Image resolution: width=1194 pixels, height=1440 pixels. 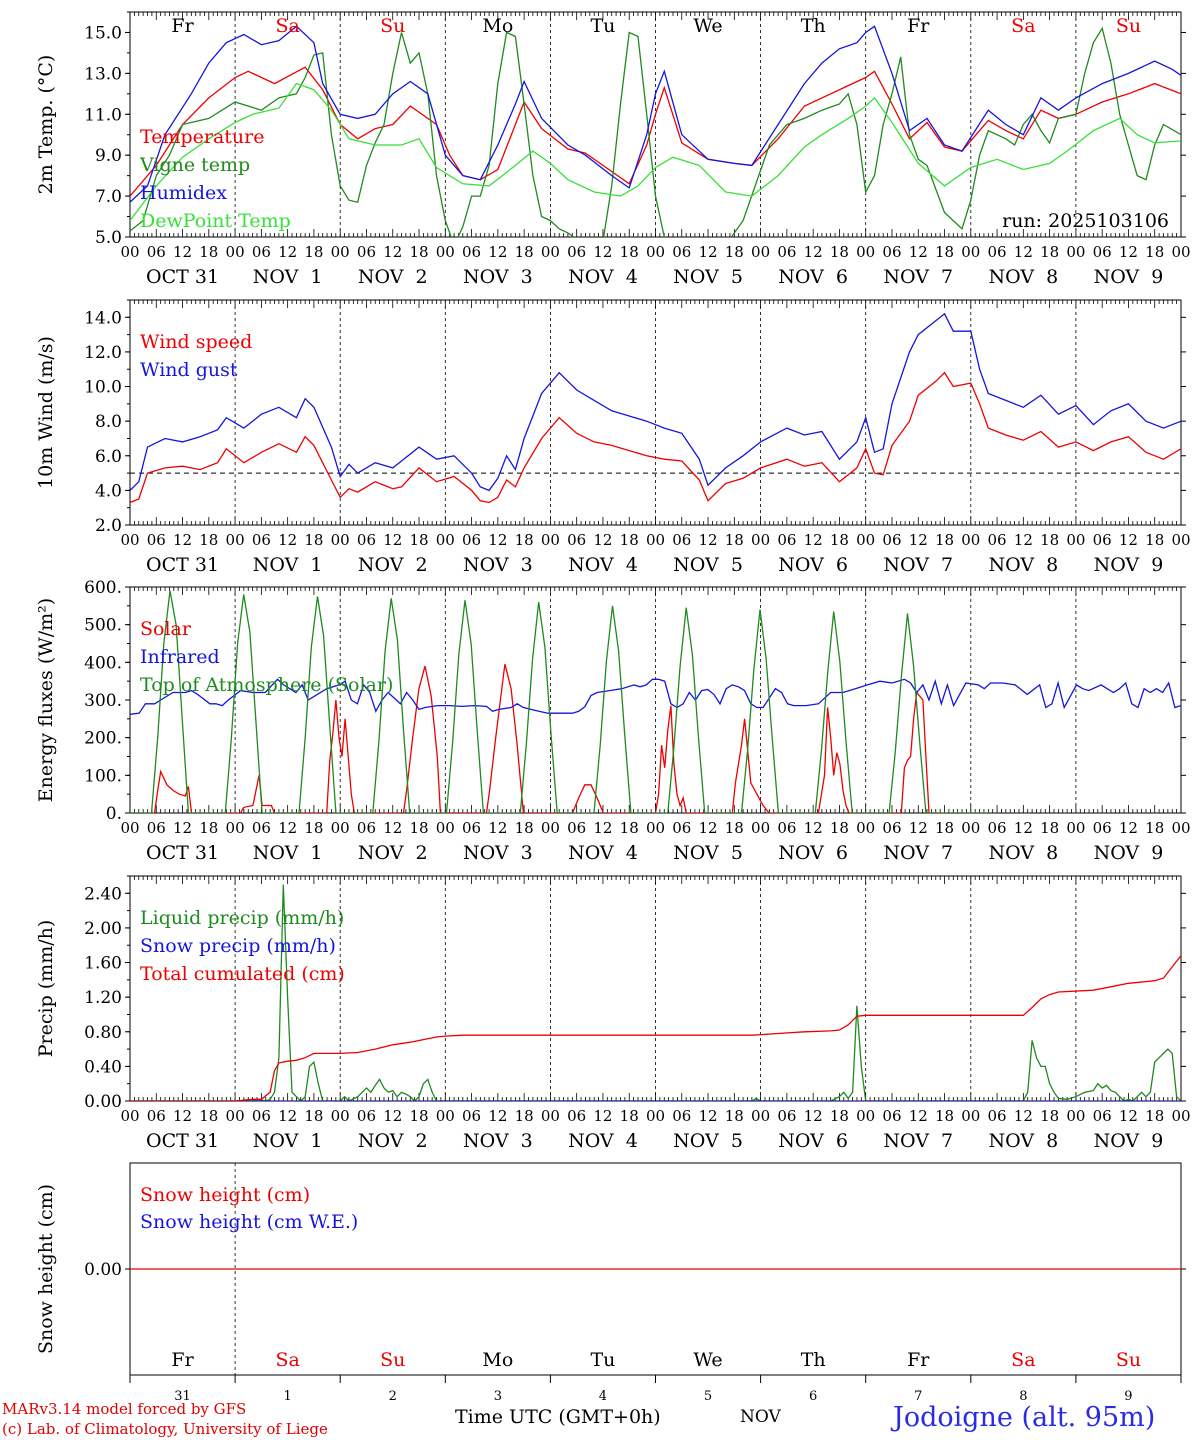 What do you see at coordinates (813, 1396) in the screenshot?
I see `day-number-label: 6` at bounding box center [813, 1396].